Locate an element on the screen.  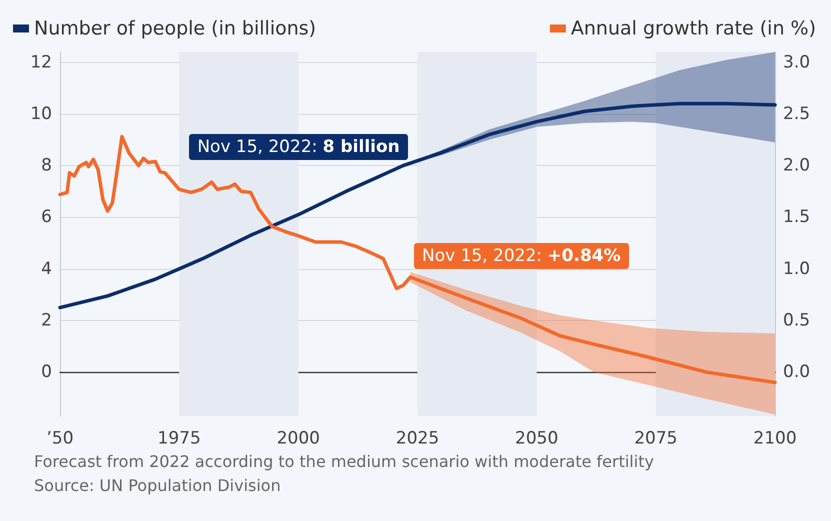
y2-tick-label: 0.5 is located at coordinates (796, 320).